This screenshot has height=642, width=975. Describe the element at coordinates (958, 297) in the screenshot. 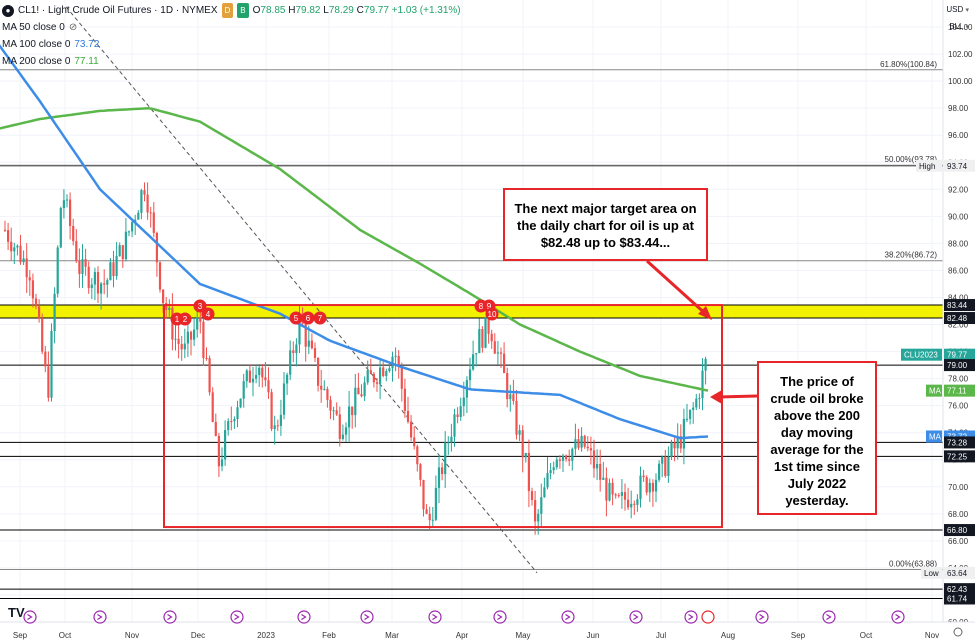

I see `y-tick-label: 84.00` at that location.